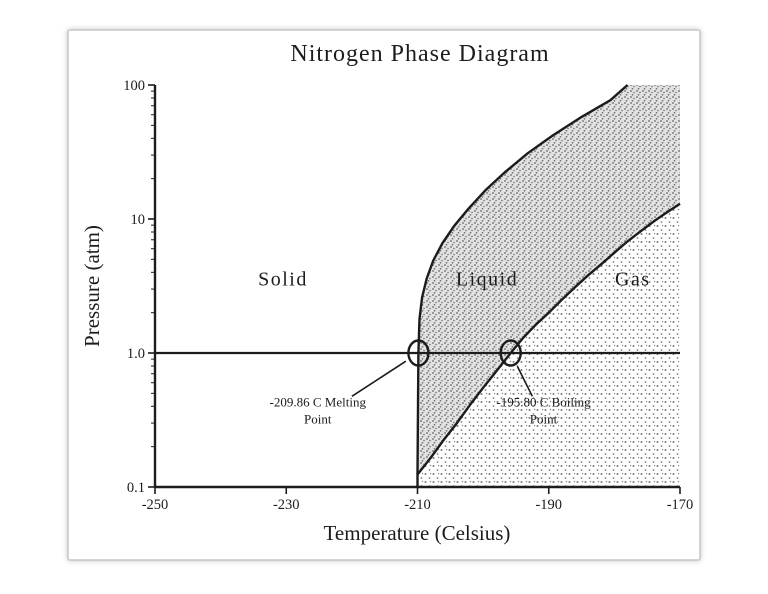 The image size is (768, 594). I want to click on y-tick-label: 1.0, so click(136, 354).